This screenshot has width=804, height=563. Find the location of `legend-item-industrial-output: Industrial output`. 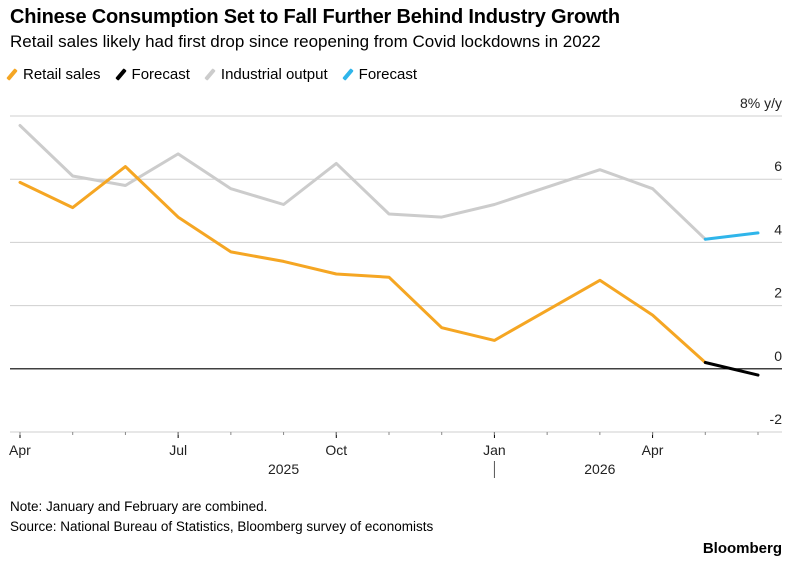

legend-item-industrial-output: Industrial output is located at coordinates (266, 74).